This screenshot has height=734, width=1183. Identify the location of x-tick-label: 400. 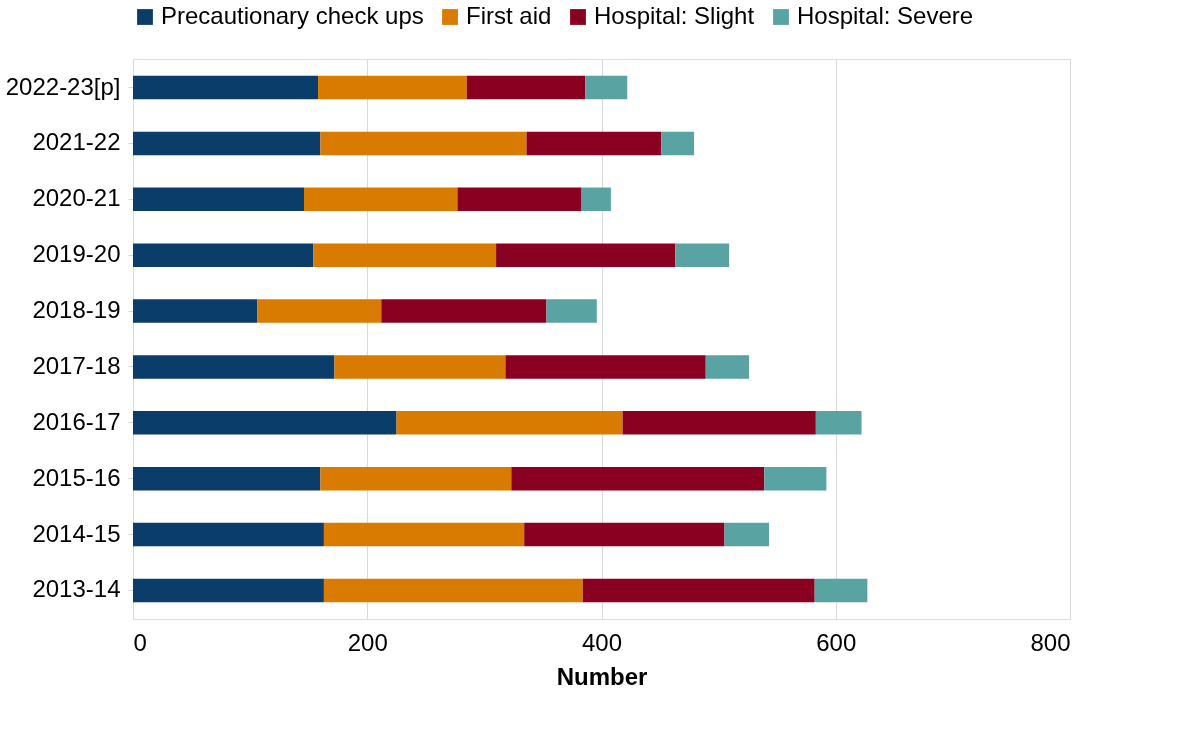
(602, 642).